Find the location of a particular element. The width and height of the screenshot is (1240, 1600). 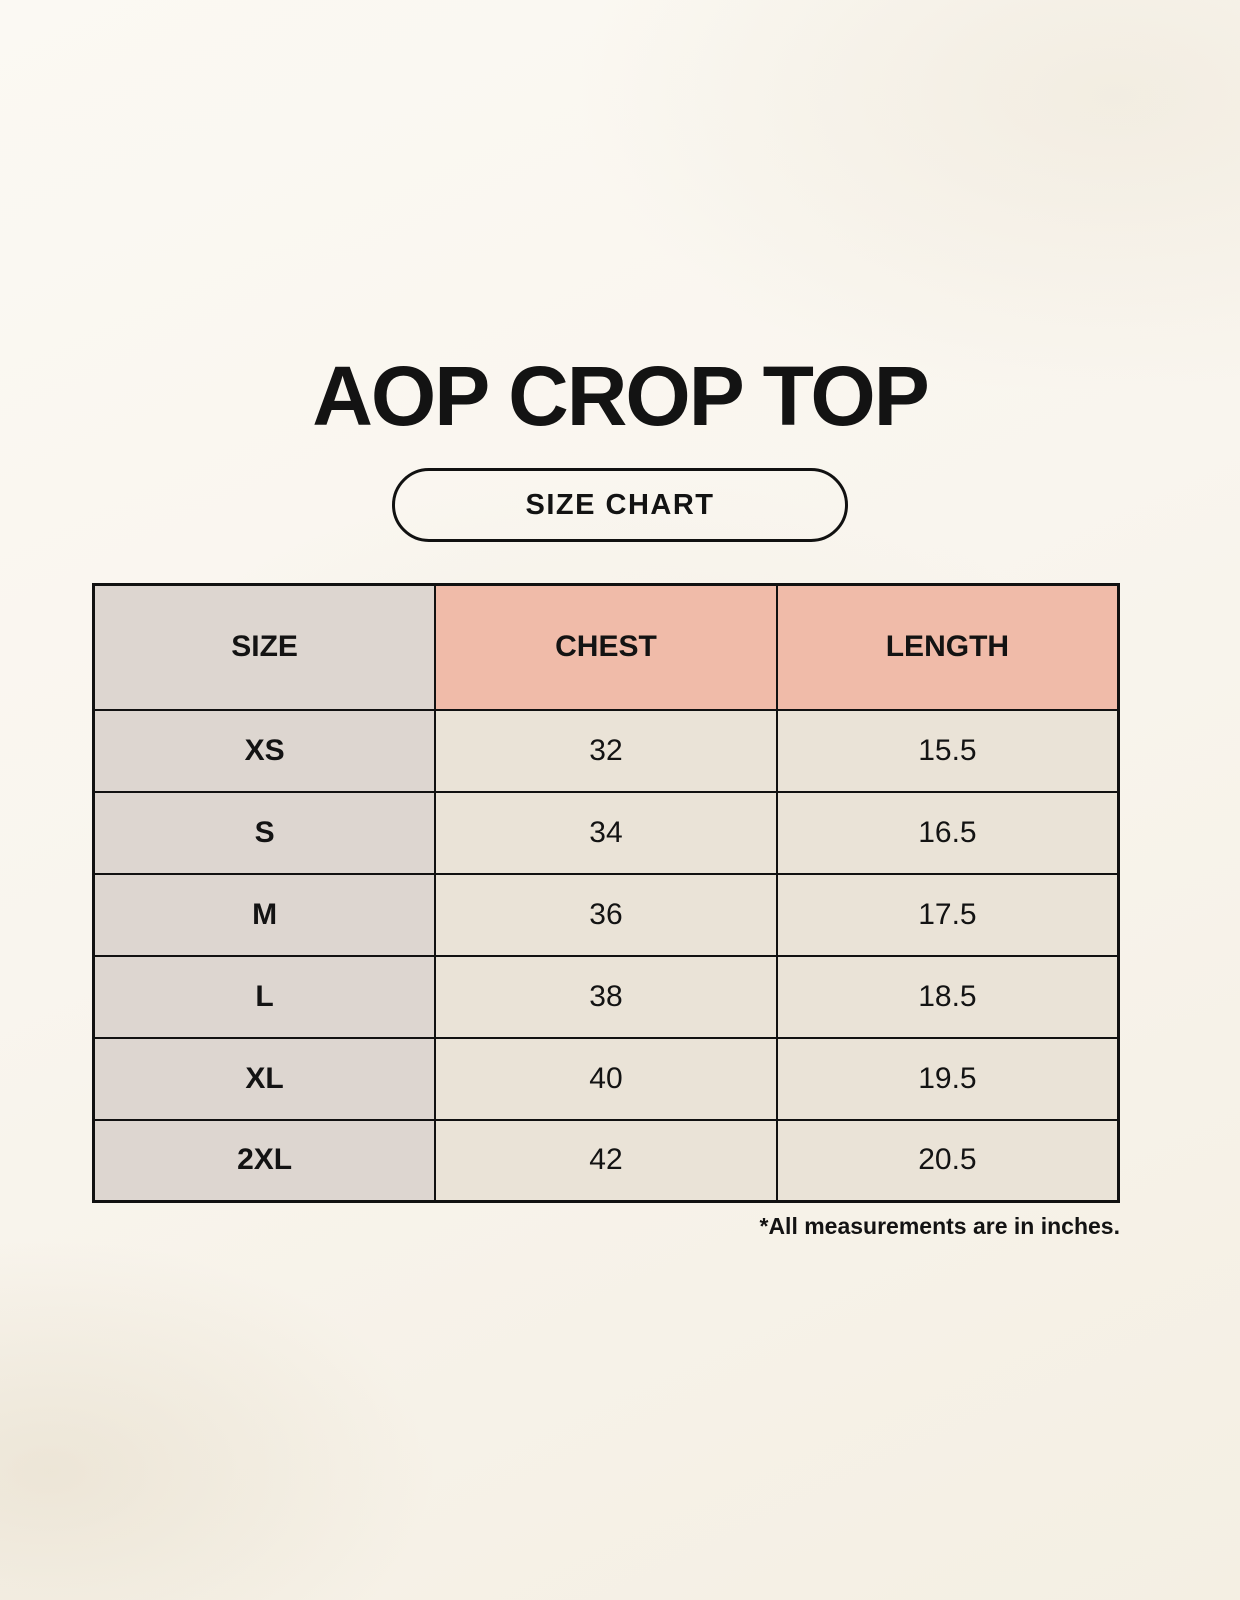

chest-cell: 38 is located at coordinates (606, 996).